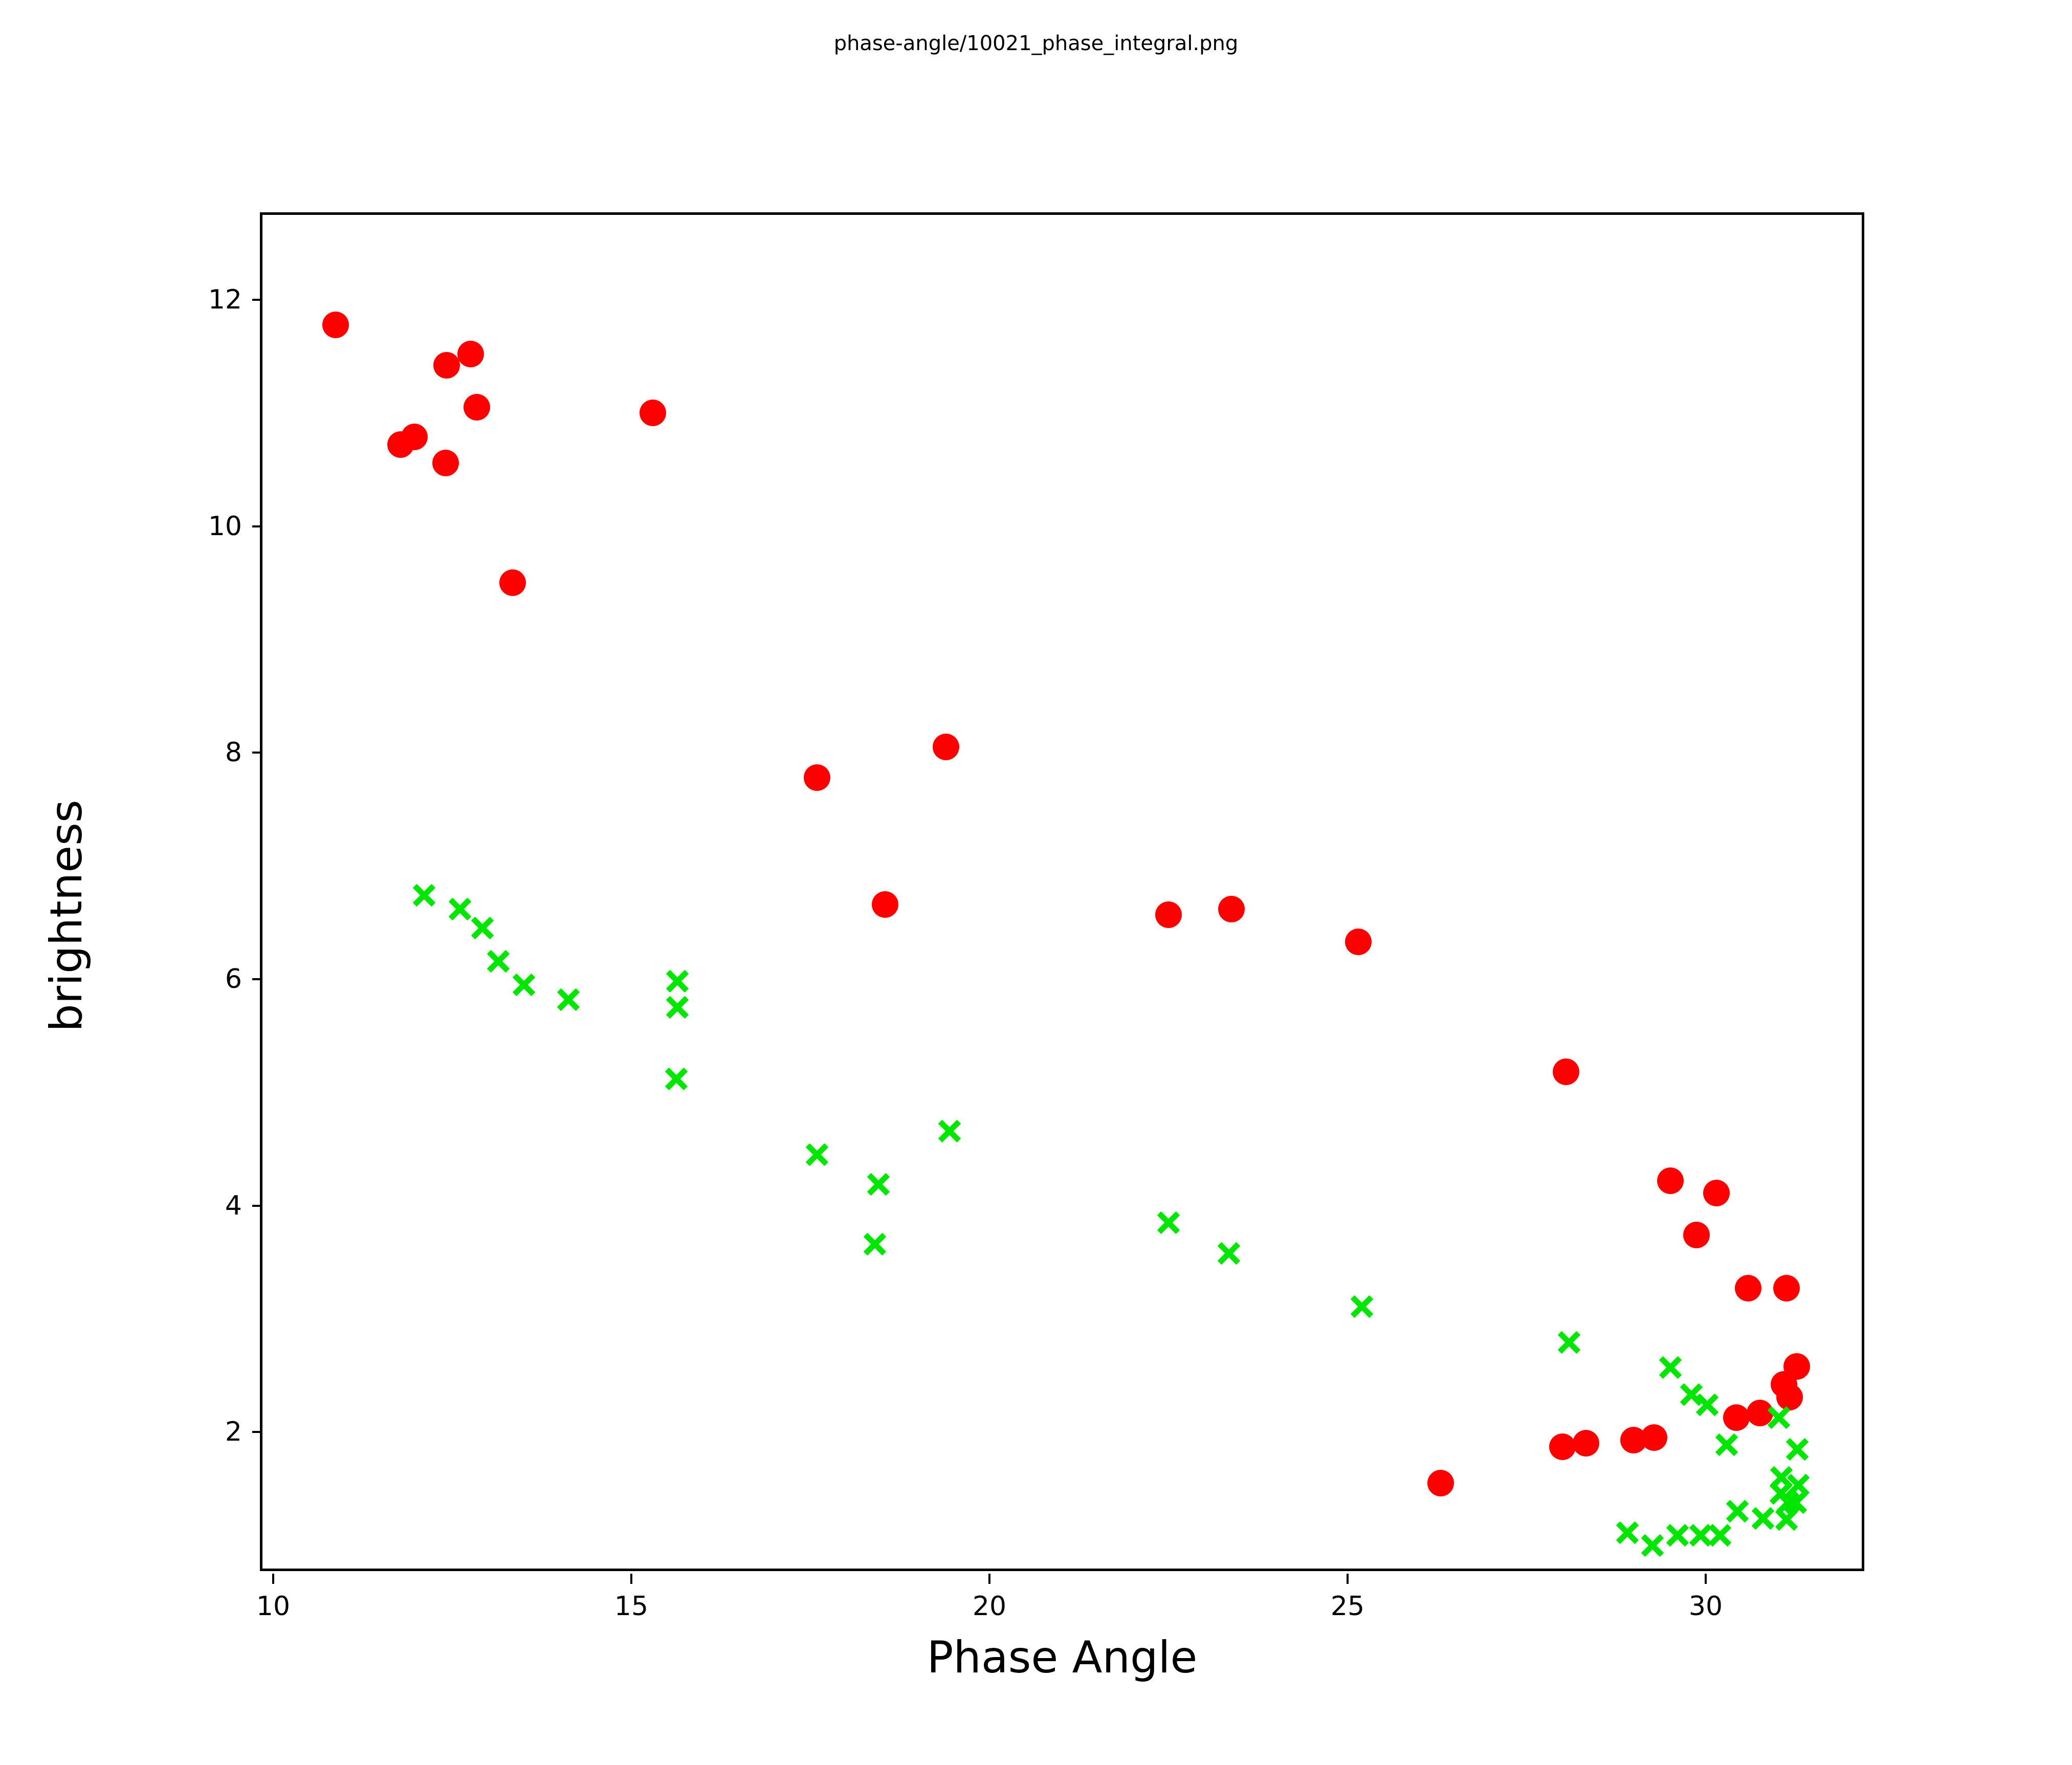 Image resolution: width=2072 pixels, height=1765 pixels. Describe the element at coordinates (225, 526) in the screenshot. I see `y-axis-tick-label: 10` at that location.